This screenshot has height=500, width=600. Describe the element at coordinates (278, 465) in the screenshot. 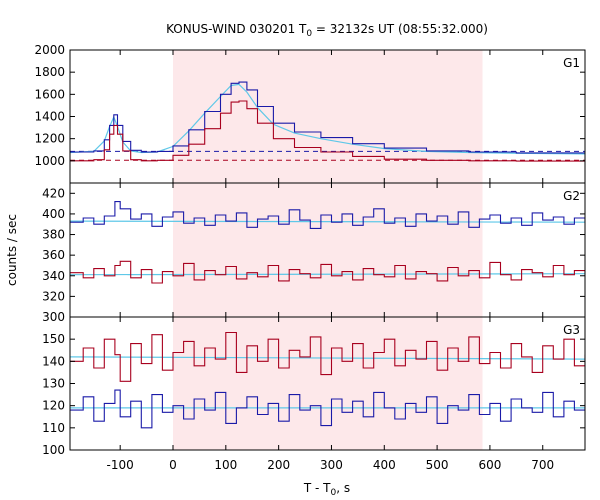

I see `x-tick-label: 200` at that location.